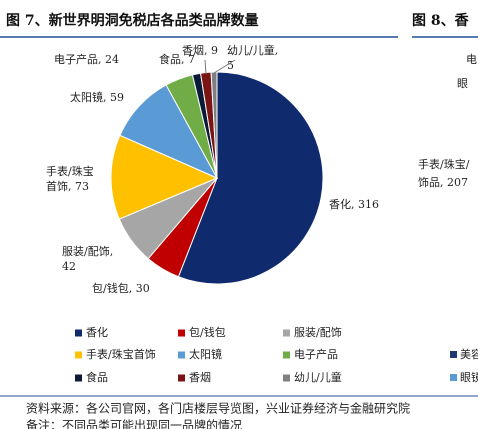  What do you see at coordinates (200, 50) in the screenshot?
I see `data-label: 香烟, 9` at bounding box center [200, 50].